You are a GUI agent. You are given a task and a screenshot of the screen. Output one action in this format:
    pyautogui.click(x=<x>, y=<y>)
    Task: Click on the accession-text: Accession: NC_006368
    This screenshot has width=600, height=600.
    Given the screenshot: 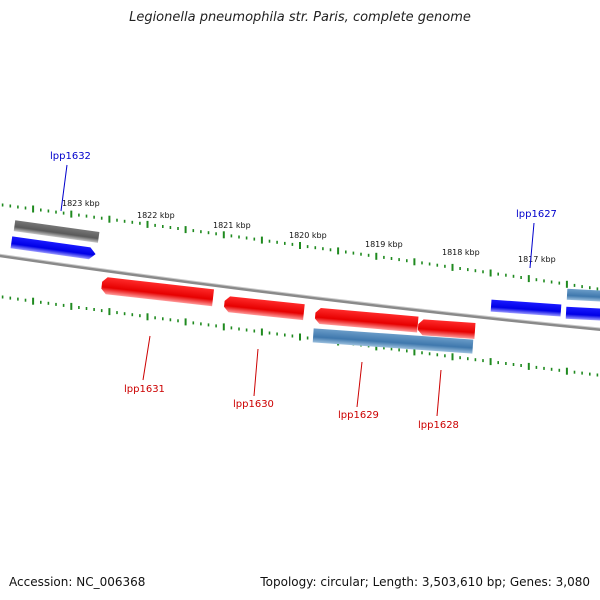 What is the action you would take?
    pyautogui.click(x=77, y=582)
    